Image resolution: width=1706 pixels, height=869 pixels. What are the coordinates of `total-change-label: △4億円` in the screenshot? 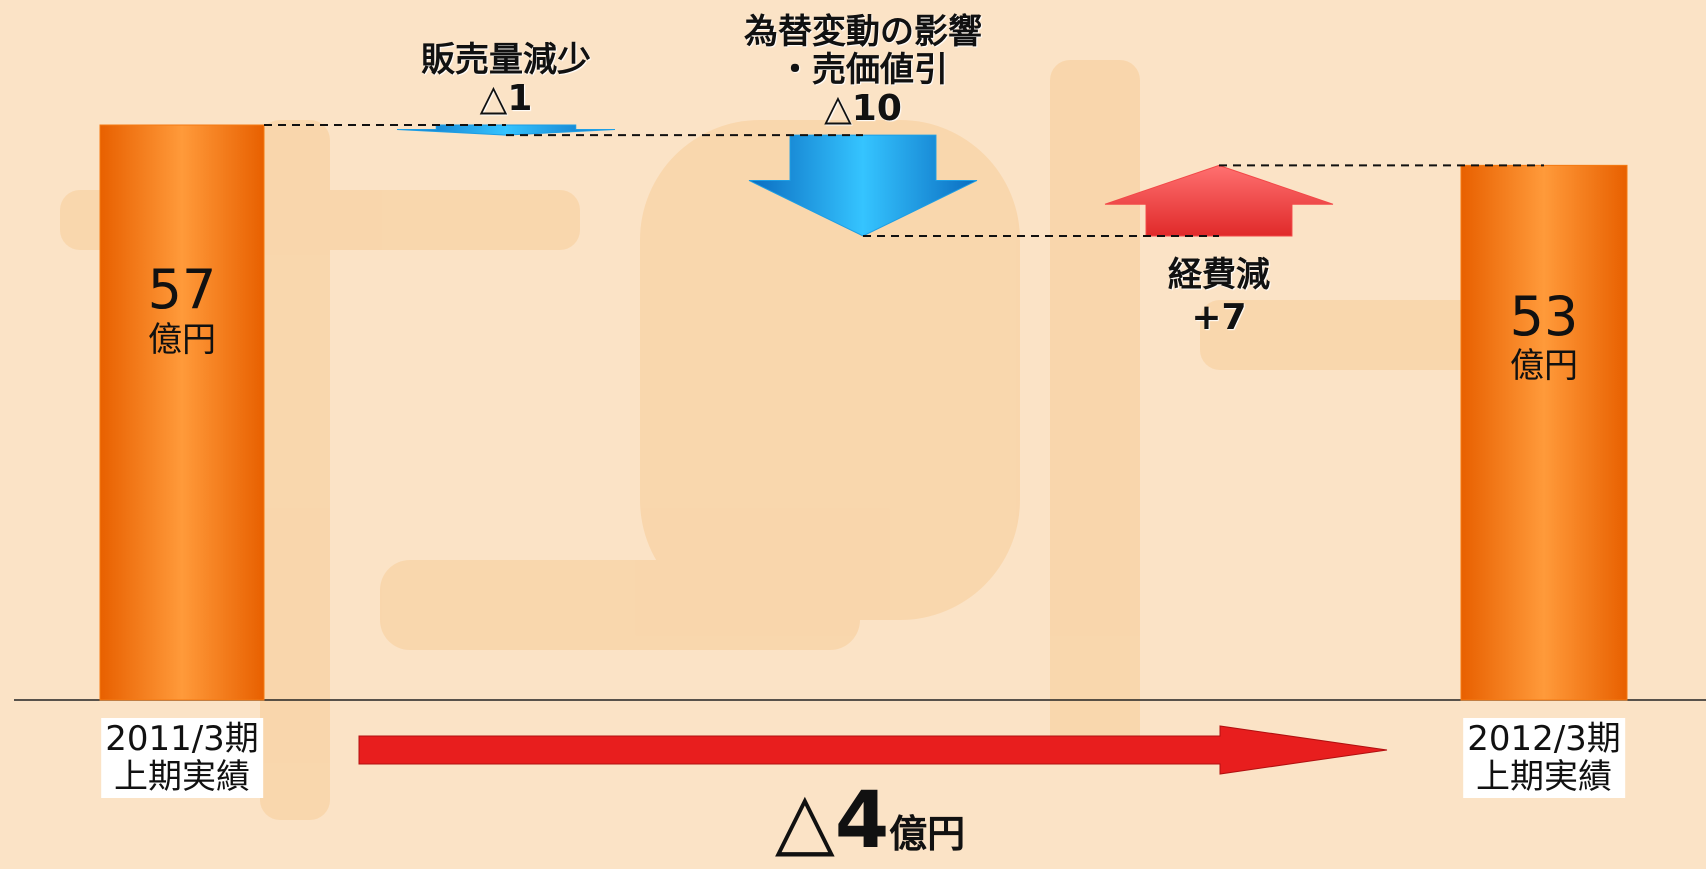 It's located at (870, 821).